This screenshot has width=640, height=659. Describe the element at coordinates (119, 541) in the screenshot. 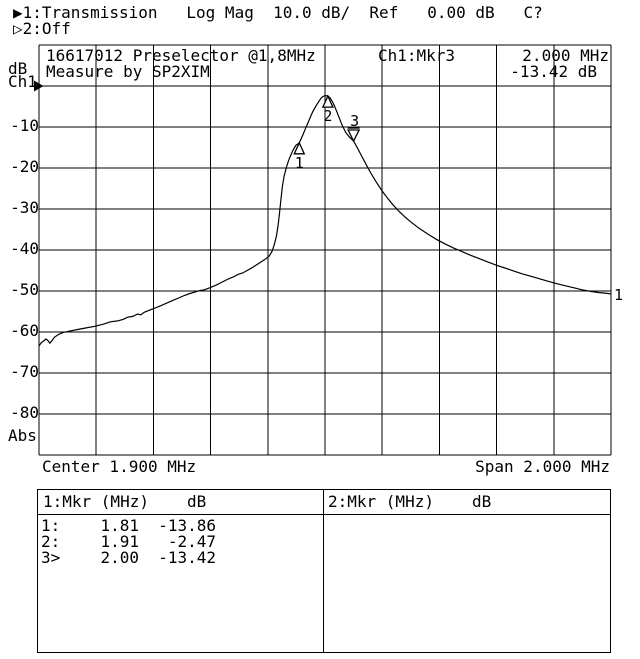

I see `marker-frequency: 1.91` at that location.